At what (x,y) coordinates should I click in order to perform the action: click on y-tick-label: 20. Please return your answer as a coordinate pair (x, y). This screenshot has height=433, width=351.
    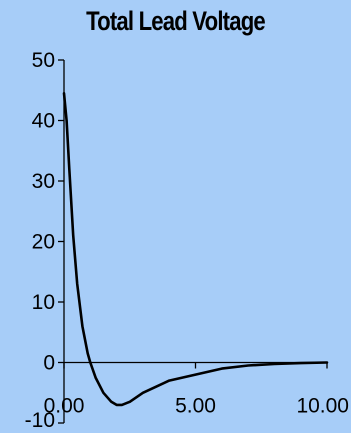
    Looking at the image, I should click on (43, 242).